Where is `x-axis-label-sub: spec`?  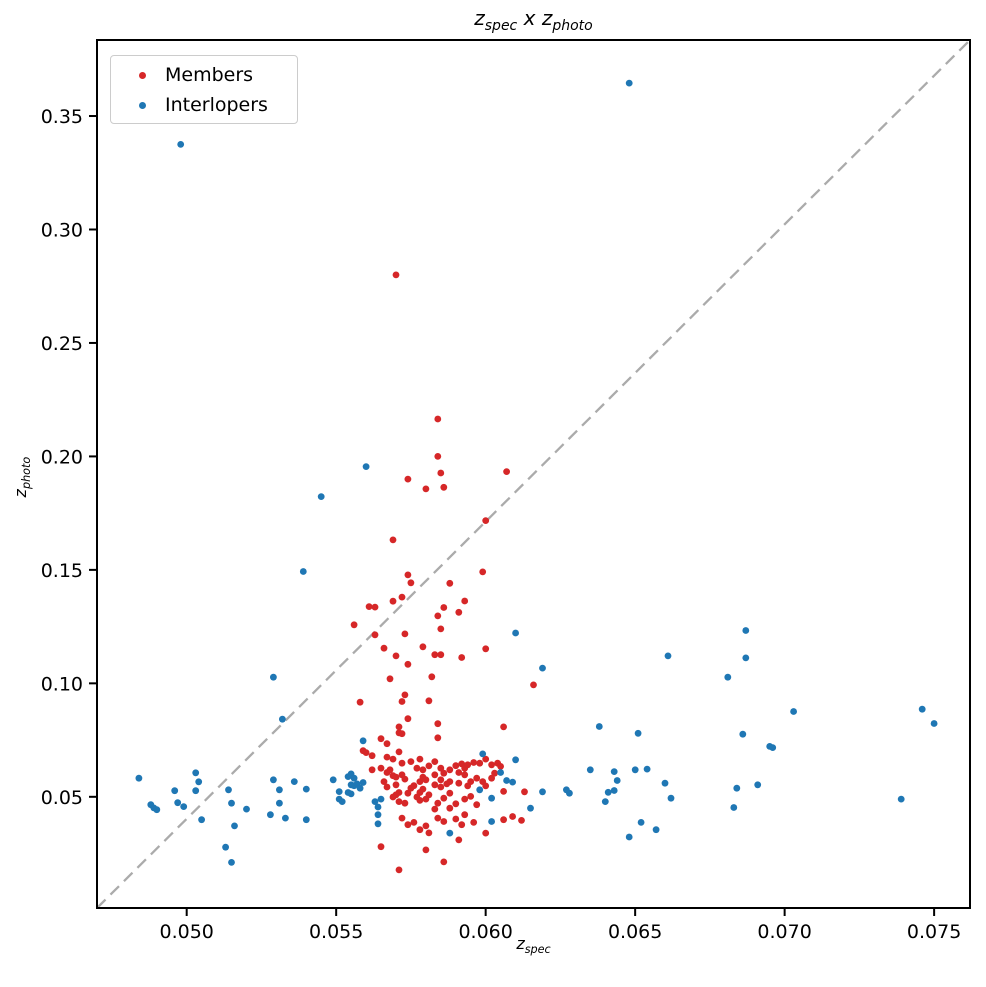 x-axis-label-sub: spec is located at coordinates (537, 950).